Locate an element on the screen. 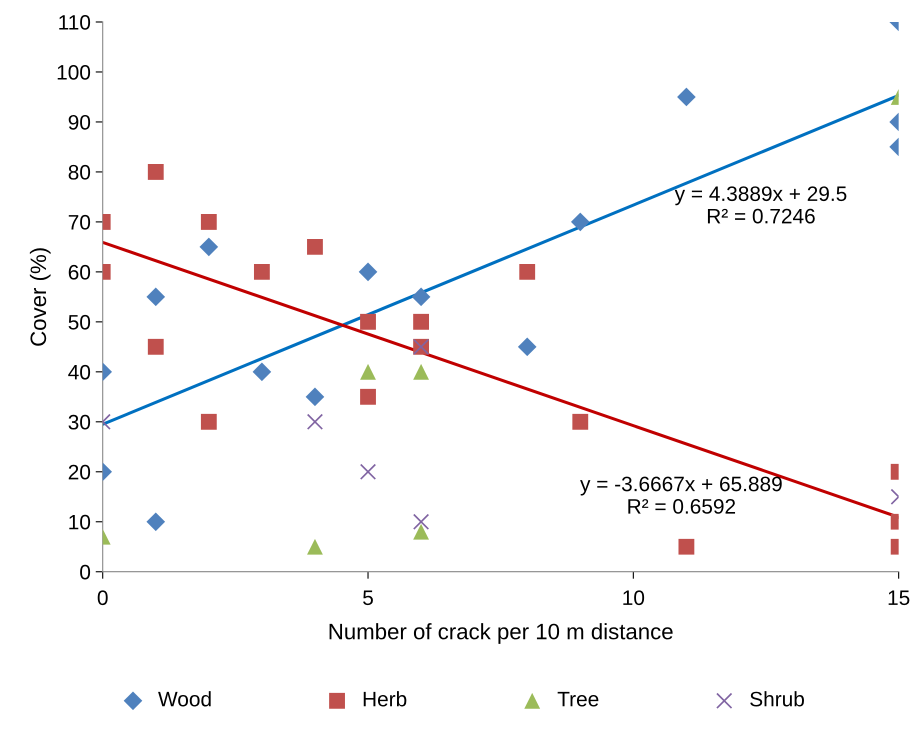 The image size is (917, 733). y-tick-label: 50 is located at coordinates (79, 322).